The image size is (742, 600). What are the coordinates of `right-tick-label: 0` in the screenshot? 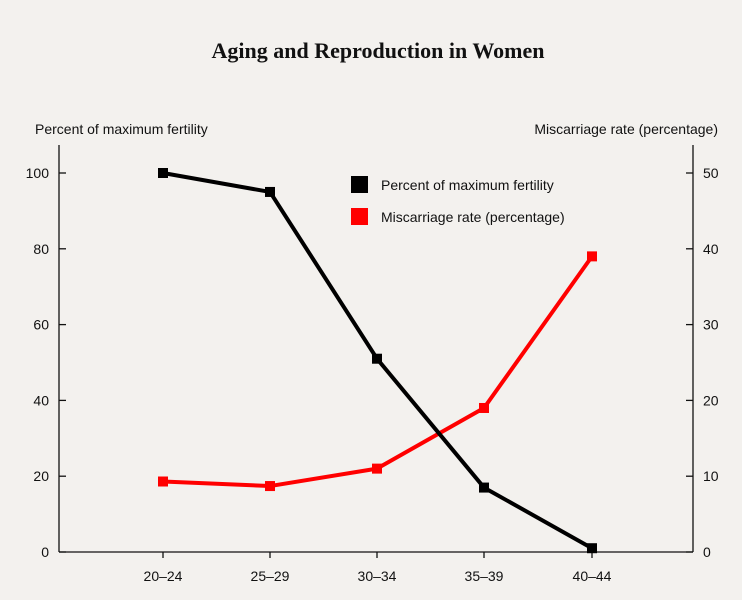 It's located at (707, 552).